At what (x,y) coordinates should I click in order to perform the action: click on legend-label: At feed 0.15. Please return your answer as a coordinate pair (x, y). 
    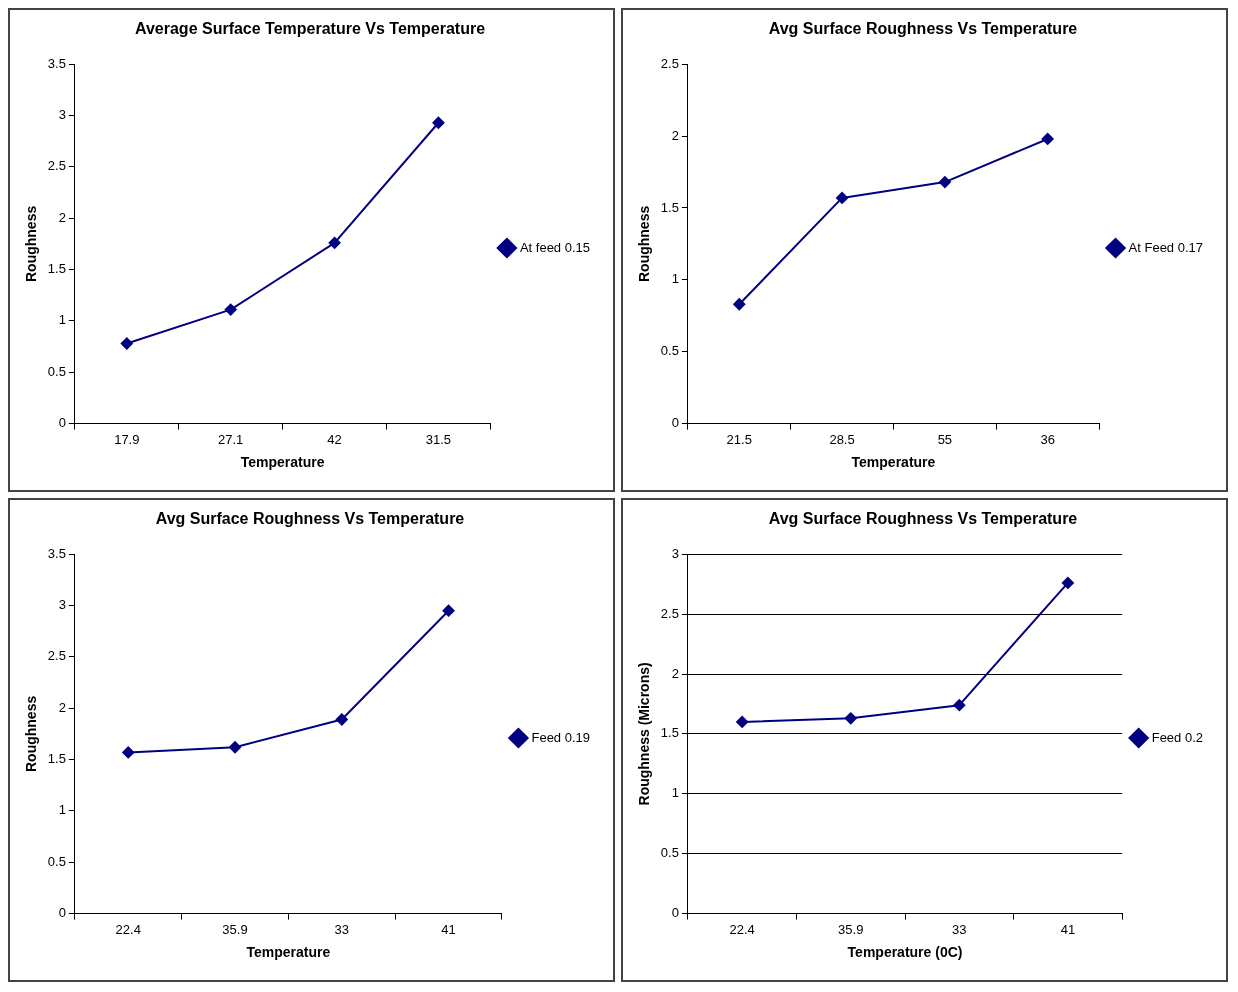
    Looking at the image, I should click on (555, 247).